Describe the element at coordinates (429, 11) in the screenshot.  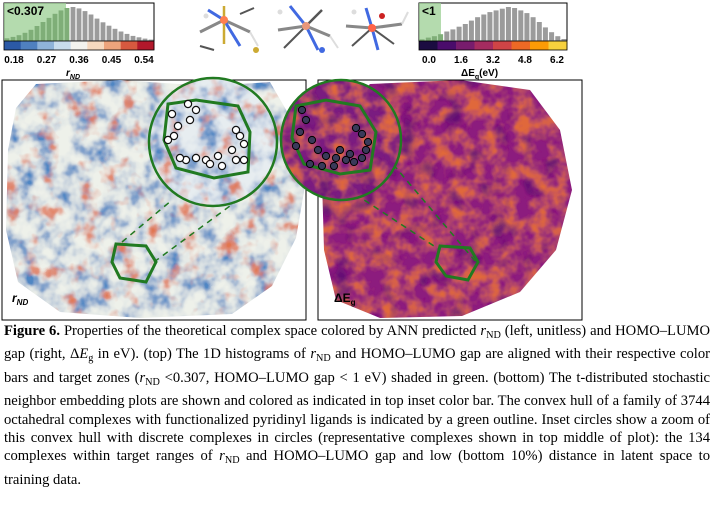
I see `right-target-label: <1` at that location.